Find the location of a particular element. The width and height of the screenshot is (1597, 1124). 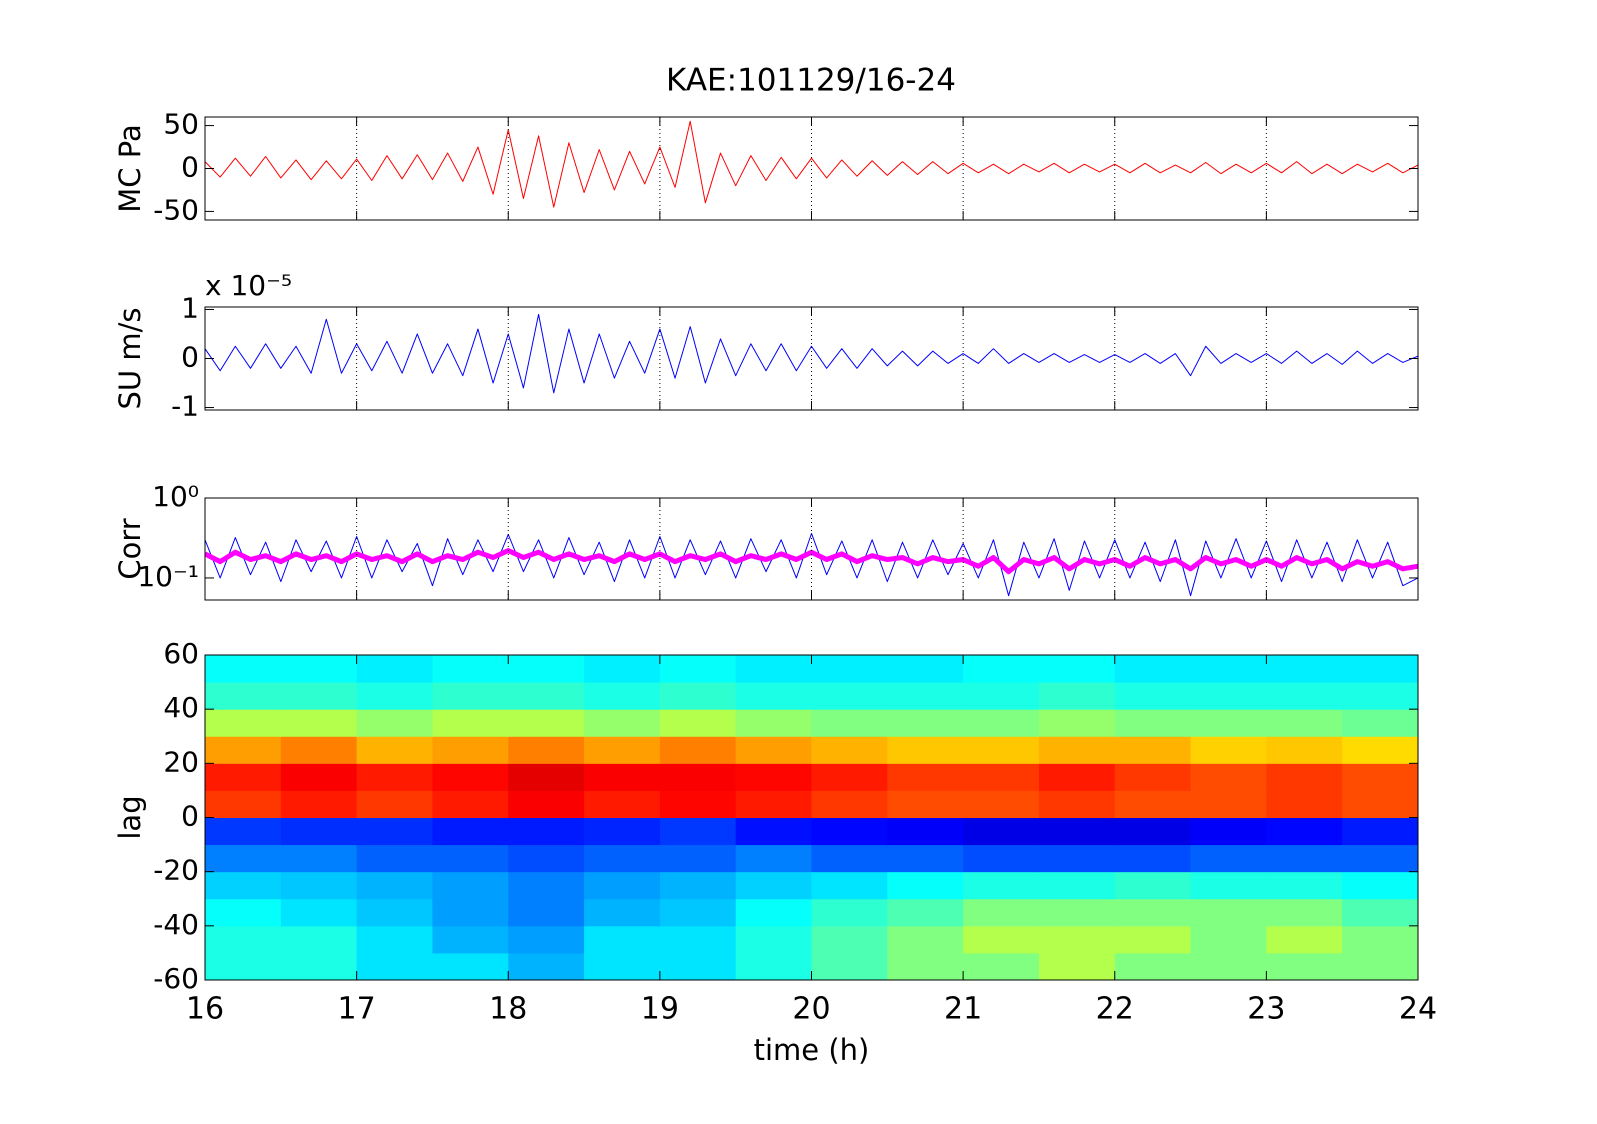

x-tick-label: 20 is located at coordinates (811, 1009).